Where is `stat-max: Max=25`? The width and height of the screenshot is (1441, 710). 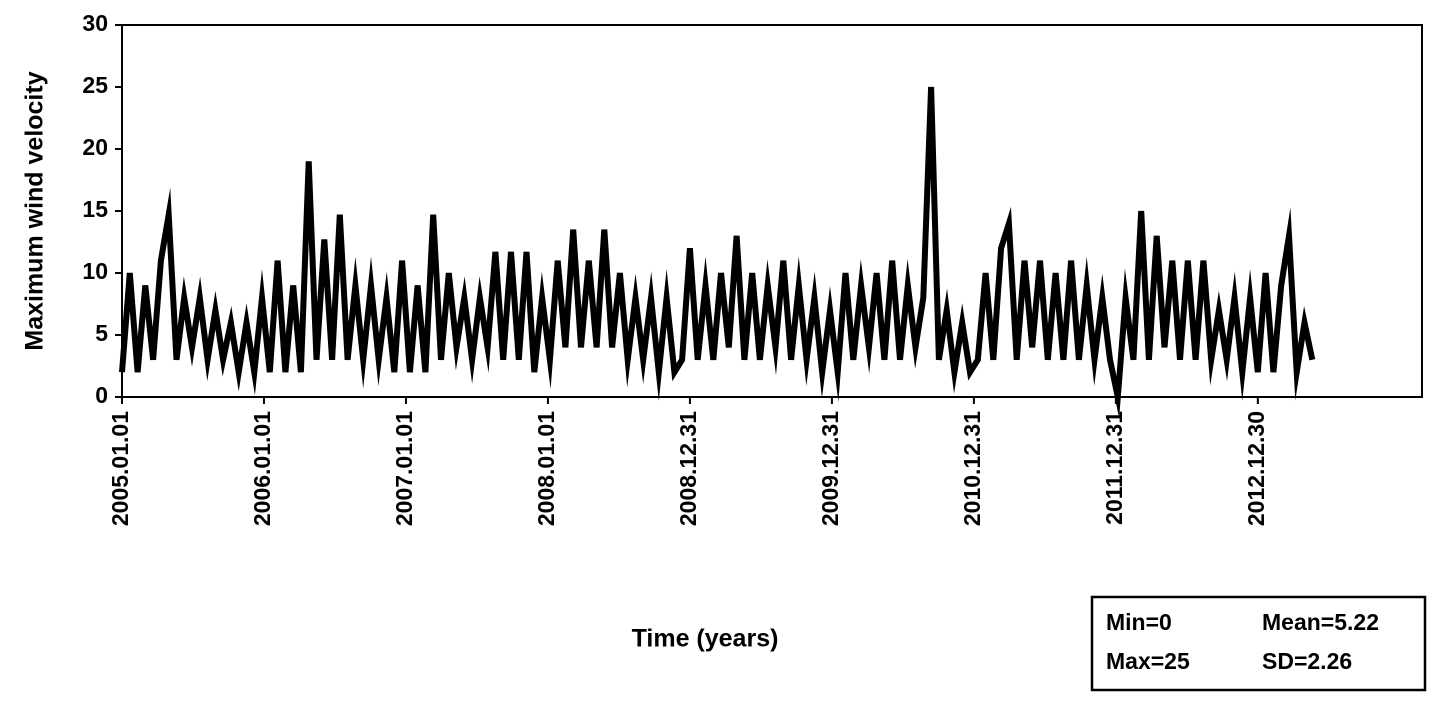
stat-max: Max=25 is located at coordinates (1148, 661).